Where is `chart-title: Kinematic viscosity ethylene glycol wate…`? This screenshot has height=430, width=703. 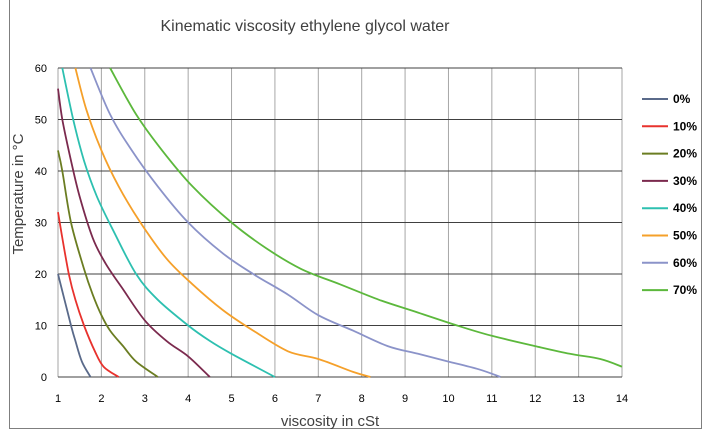
chart-title: Kinematic viscosity ethylene glycol wate… is located at coordinates (305, 26).